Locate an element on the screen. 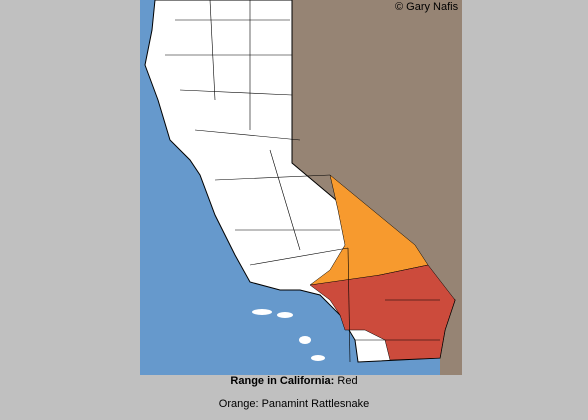  note: Orange: Panamint Rattlesnake is located at coordinates (294, 404).